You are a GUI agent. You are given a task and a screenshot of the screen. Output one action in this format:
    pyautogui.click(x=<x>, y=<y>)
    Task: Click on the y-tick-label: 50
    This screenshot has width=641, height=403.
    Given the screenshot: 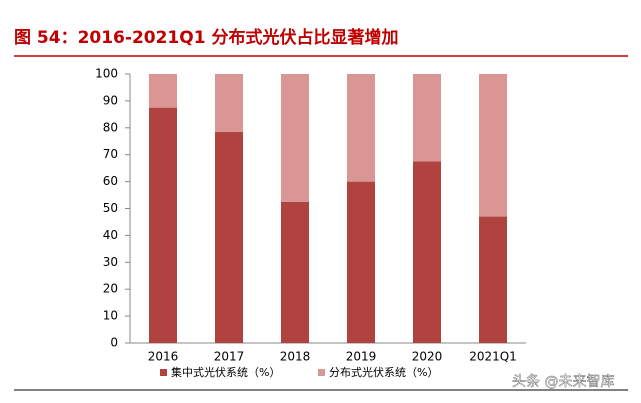 What is the action you would take?
    pyautogui.click(x=110, y=208)
    